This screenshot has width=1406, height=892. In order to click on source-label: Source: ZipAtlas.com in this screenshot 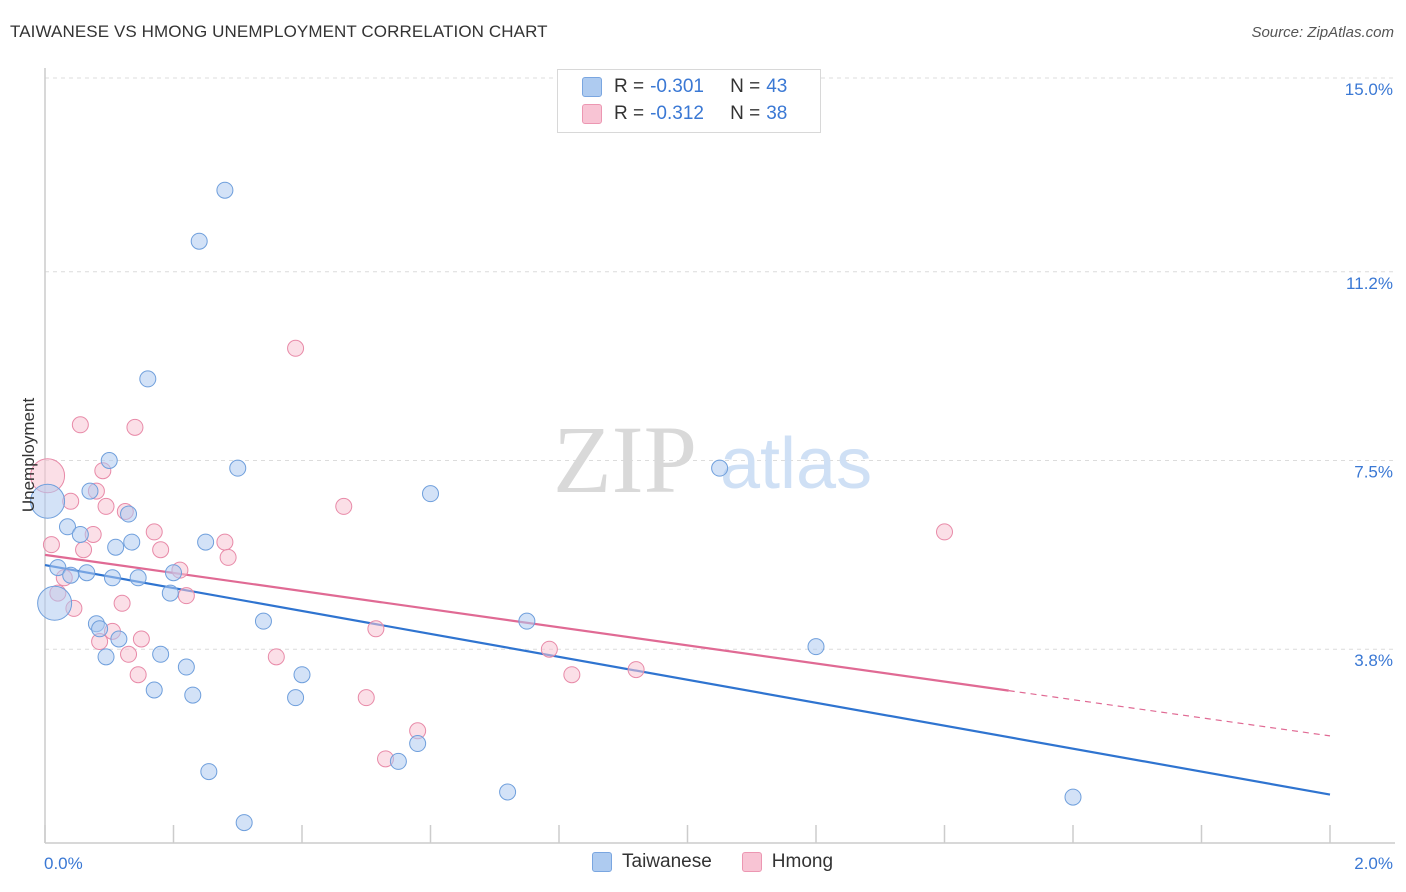, I will do `click(1322, 32)`.